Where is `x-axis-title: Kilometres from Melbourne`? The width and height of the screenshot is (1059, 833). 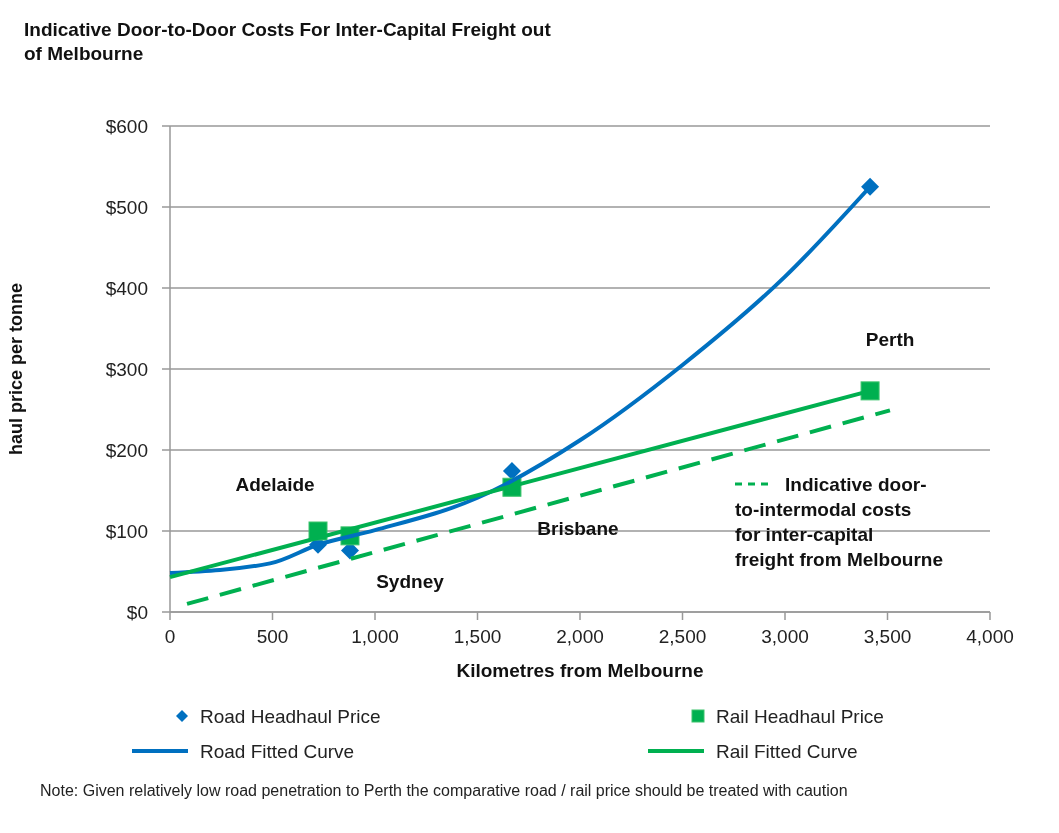
x-axis-title: Kilometres from Melbourne is located at coordinates (580, 670).